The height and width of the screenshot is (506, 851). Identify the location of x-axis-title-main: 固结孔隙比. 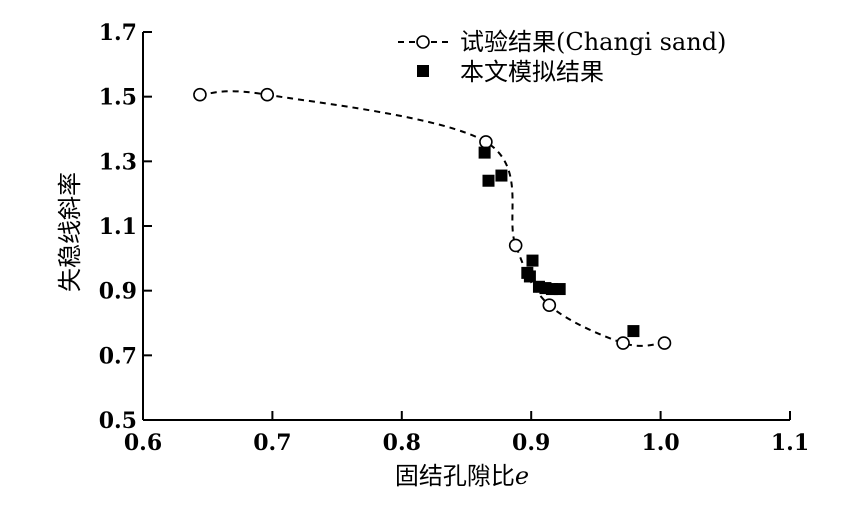
(455, 476).